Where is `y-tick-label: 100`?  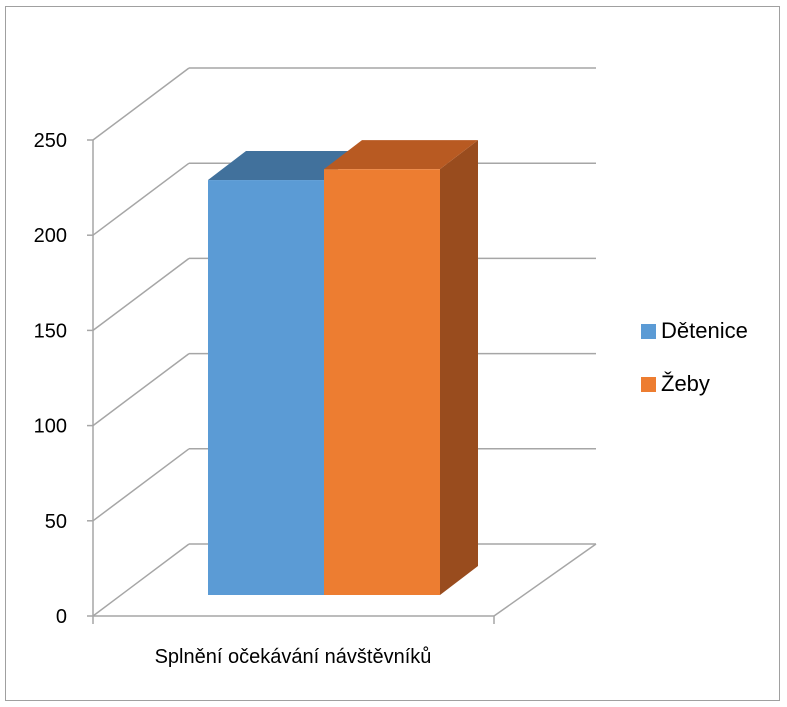 y-tick-label: 100 is located at coordinates (50, 427).